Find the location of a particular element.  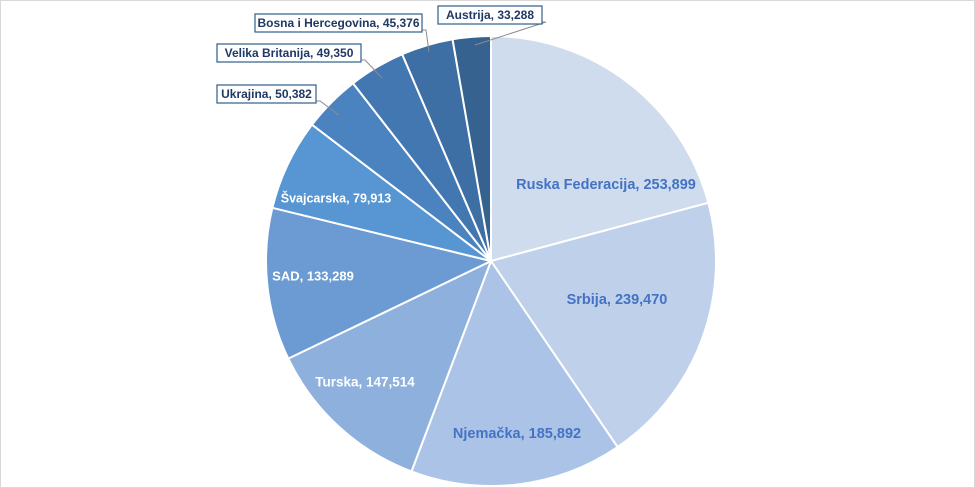

data-label-sad: SAD, 133,289 is located at coordinates (313, 275).